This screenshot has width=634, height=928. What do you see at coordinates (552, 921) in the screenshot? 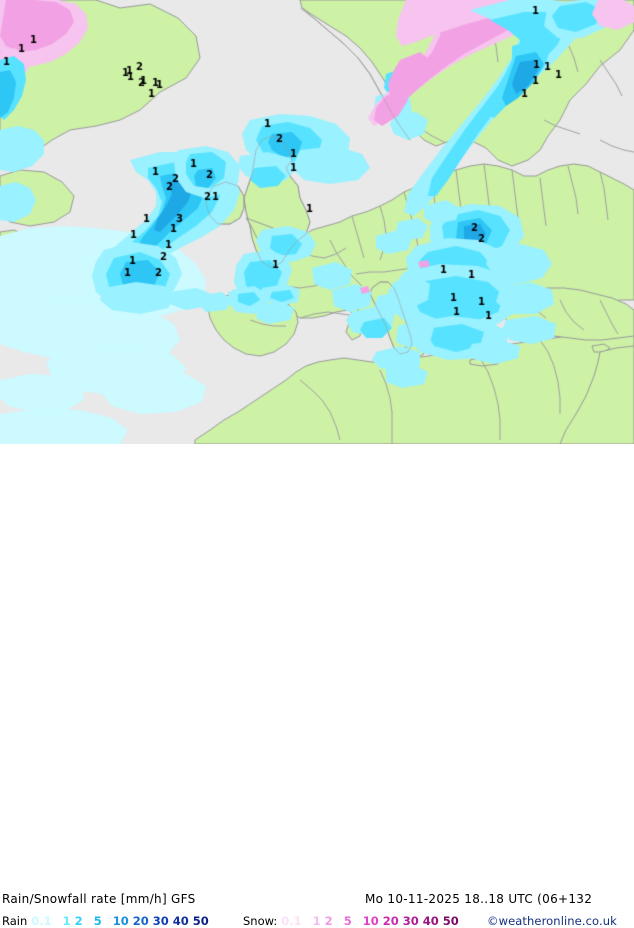
I see `copyright-notice: ©weatheronline.co.uk` at bounding box center [552, 921].